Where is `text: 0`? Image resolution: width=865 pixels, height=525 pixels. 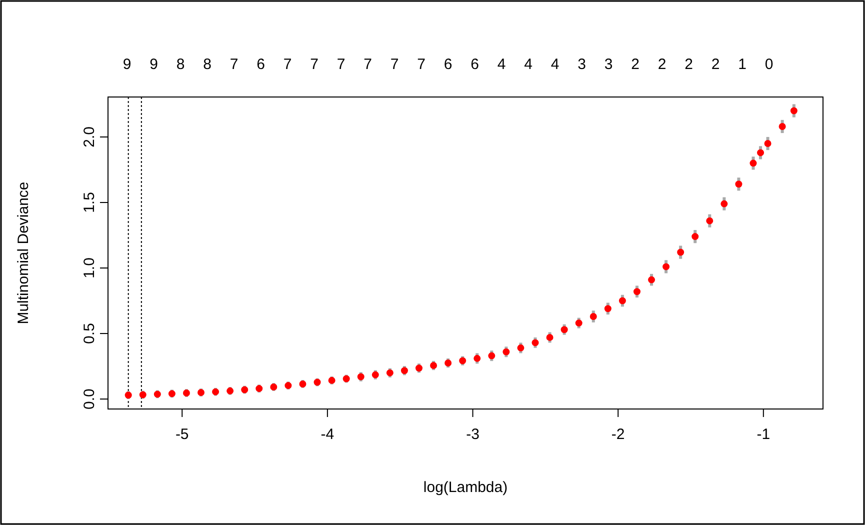 text: 0 is located at coordinates (769, 64).